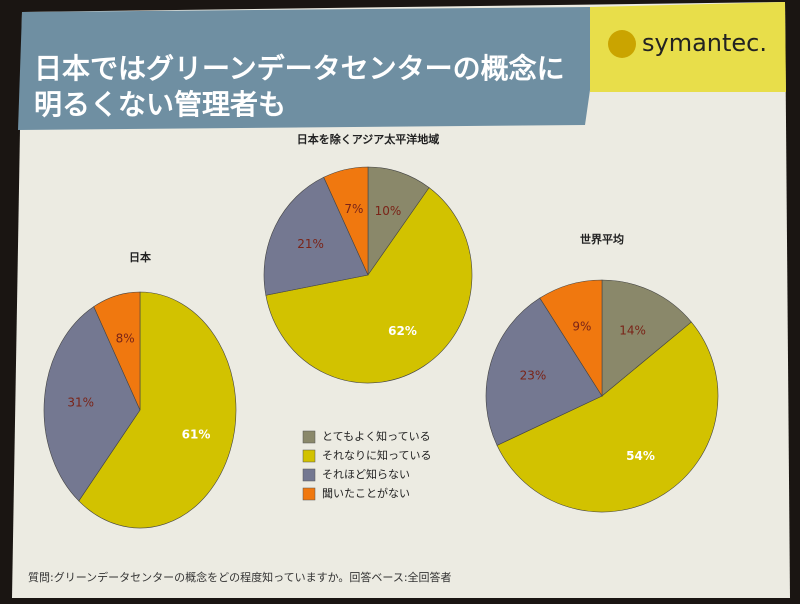 This screenshot has height=604, width=800. I want to click on data-label: 21%, so click(310, 244).